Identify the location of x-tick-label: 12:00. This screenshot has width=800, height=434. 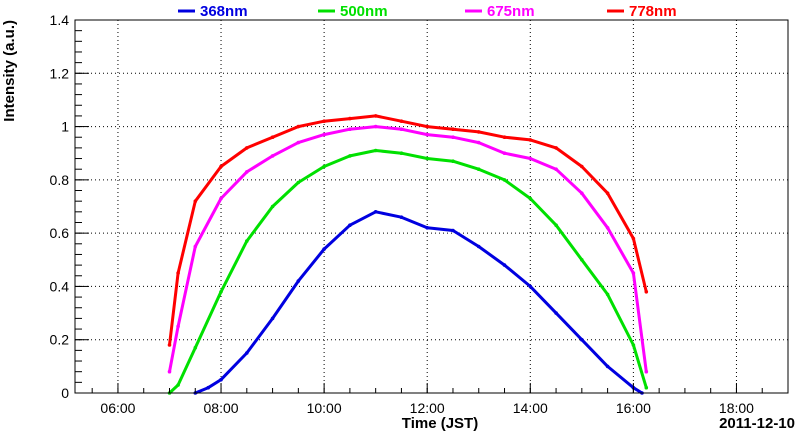
(427, 408).